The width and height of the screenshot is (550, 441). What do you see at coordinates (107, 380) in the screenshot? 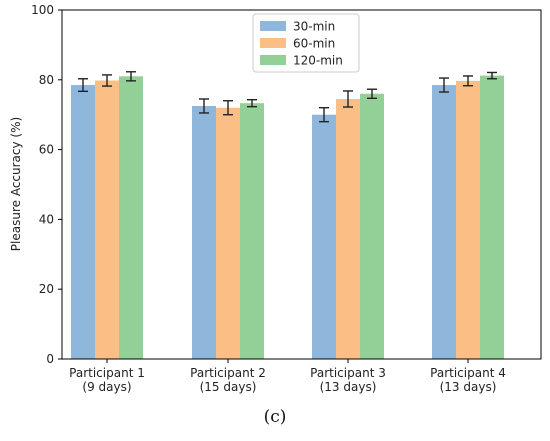
I see `x-tick-label-1: Participant 1 (9 days)` at bounding box center [107, 380].